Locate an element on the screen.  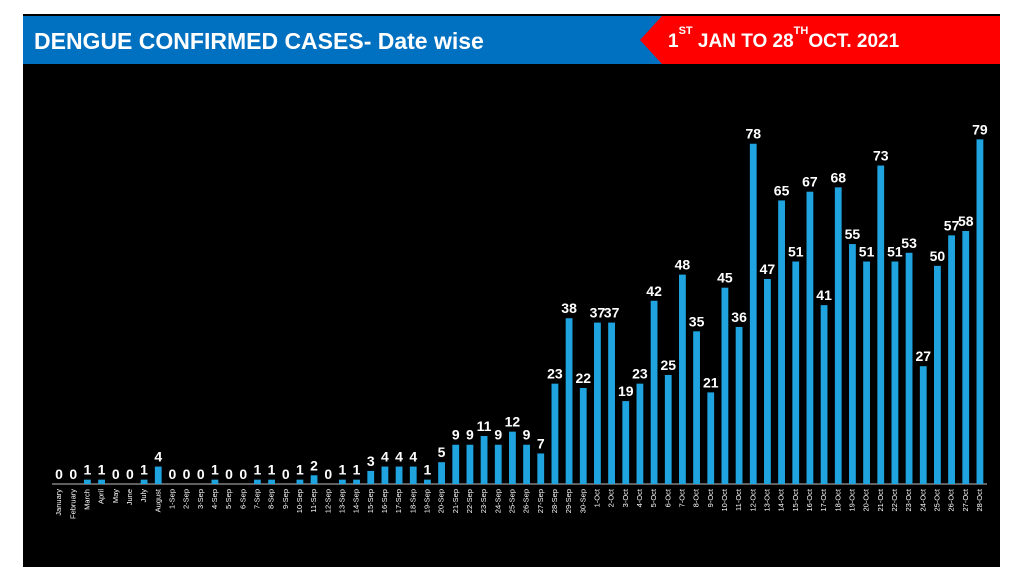
bar-18-Oct is located at coordinates (838, 335).